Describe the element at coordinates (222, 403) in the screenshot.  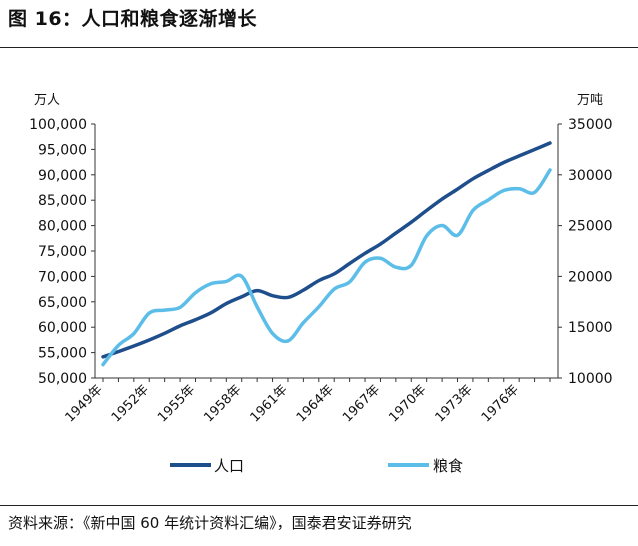
I see `x-tick-label: 1958年` at that location.